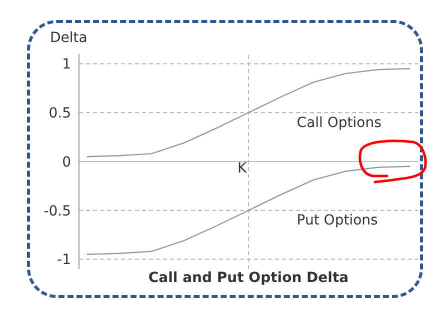  What do you see at coordinates (59, 114) in the screenshot?
I see `y-tick-label: 0.5` at bounding box center [59, 114].